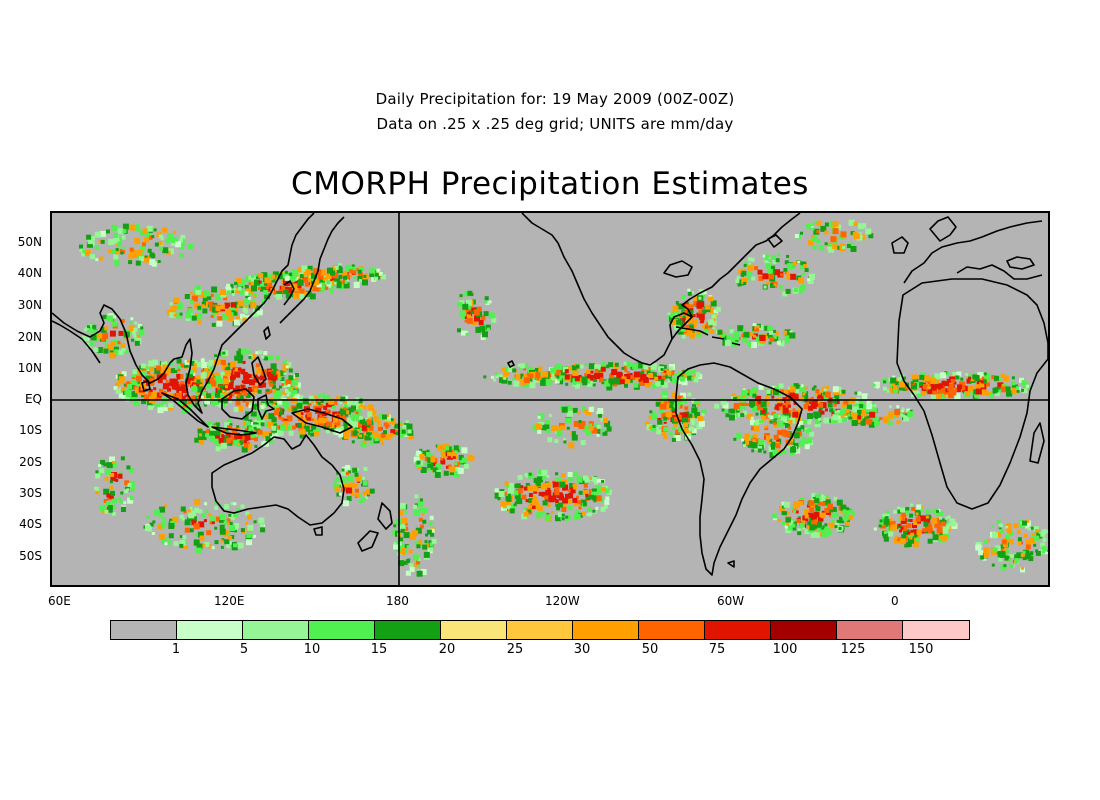 The height and width of the screenshot is (800, 1100). I want to click on lat-label-30s: 30S, so click(30, 493).